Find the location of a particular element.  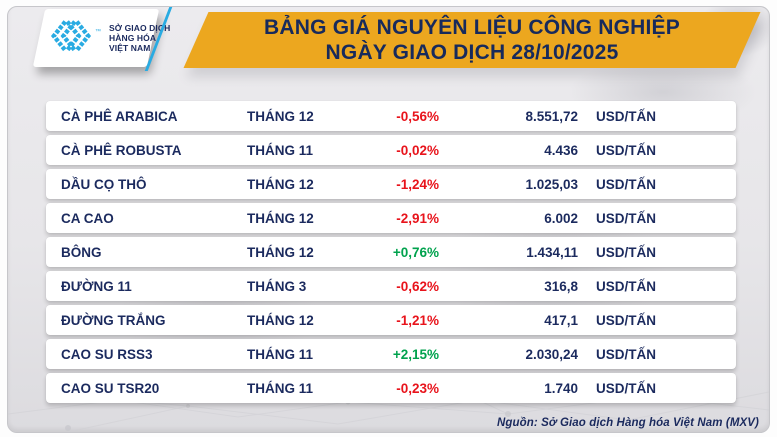

table-row: BÔNG THÁNG 12 +0,76% 1.434,11 USD/TẤN is located at coordinates (391, 252).